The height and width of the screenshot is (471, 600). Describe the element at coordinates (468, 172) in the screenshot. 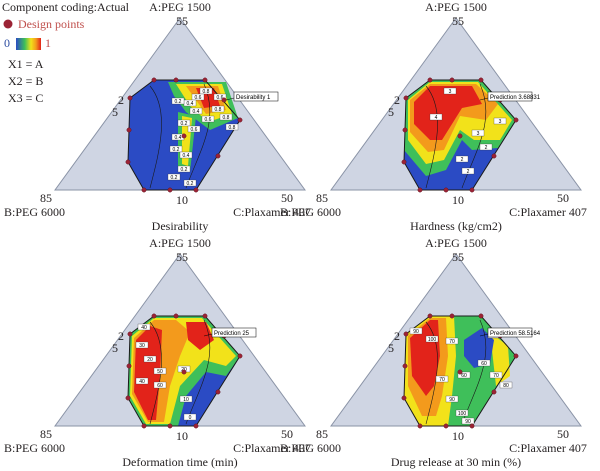

I see `contour-label: 2` at that location.